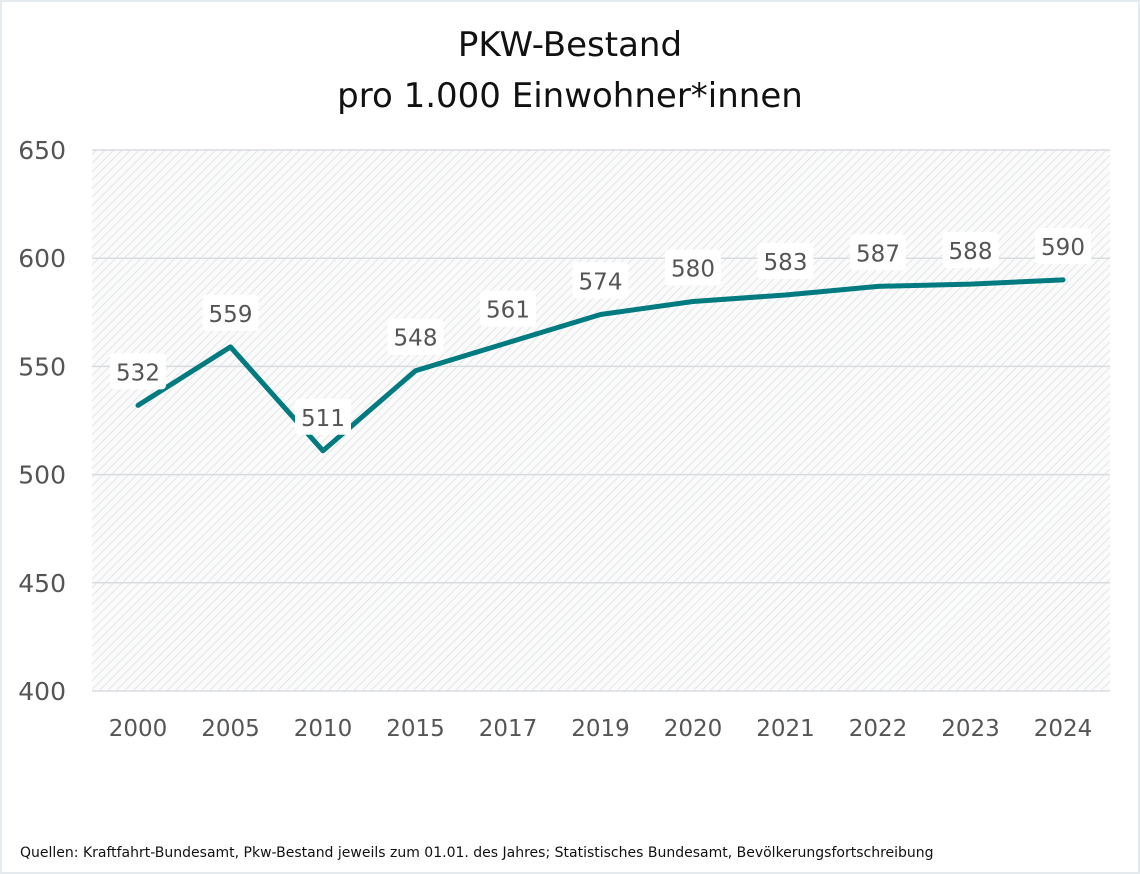 Image resolution: width=1140 pixels, height=874 pixels. Describe the element at coordinates (785, 729) in the screenshot. I see `x-tick-label: 2021` at that location.